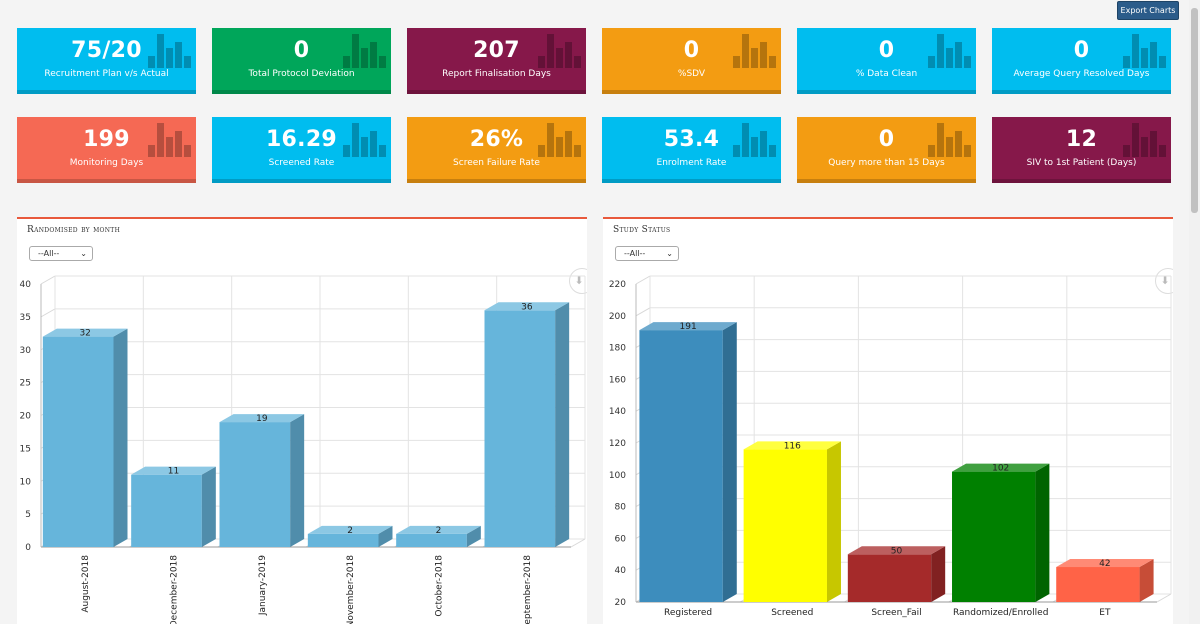 This screenshot has width=1200, height=624. What do you see at coordinates (496, 74) in the screenshot?
I see `kpi-label: Report Finalisation Days` at bounding box center [496, 74].